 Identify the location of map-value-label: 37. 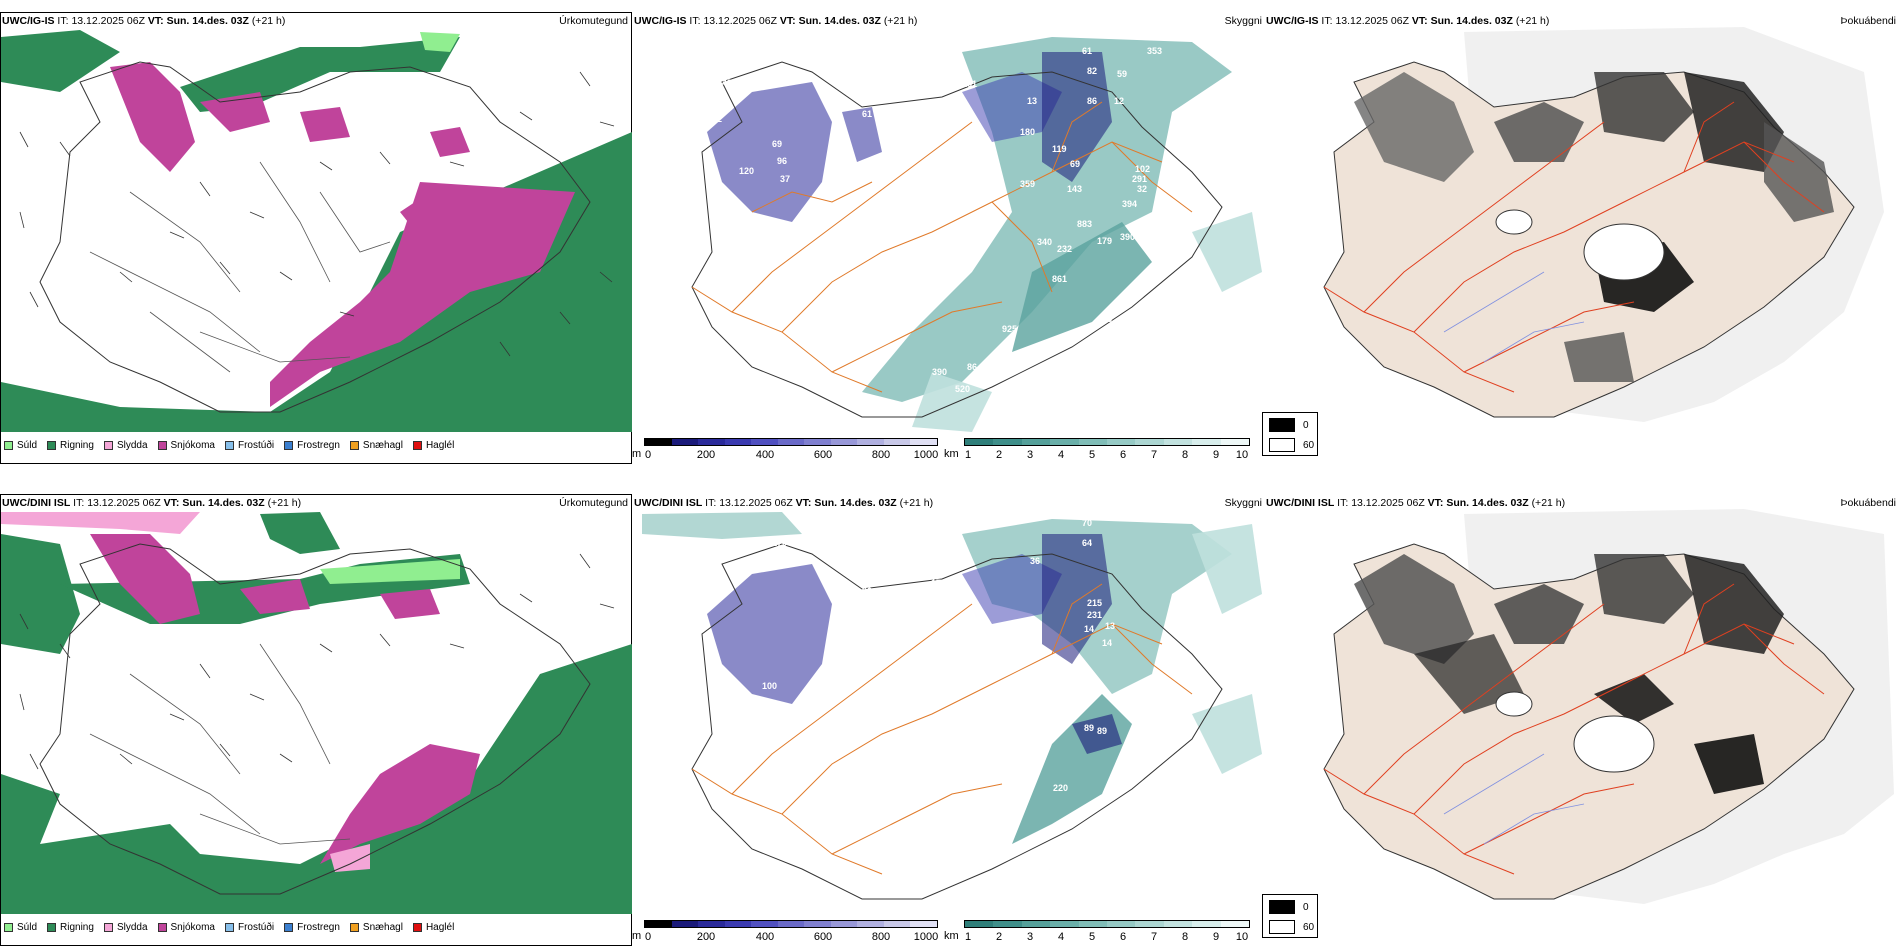
(785, 179).